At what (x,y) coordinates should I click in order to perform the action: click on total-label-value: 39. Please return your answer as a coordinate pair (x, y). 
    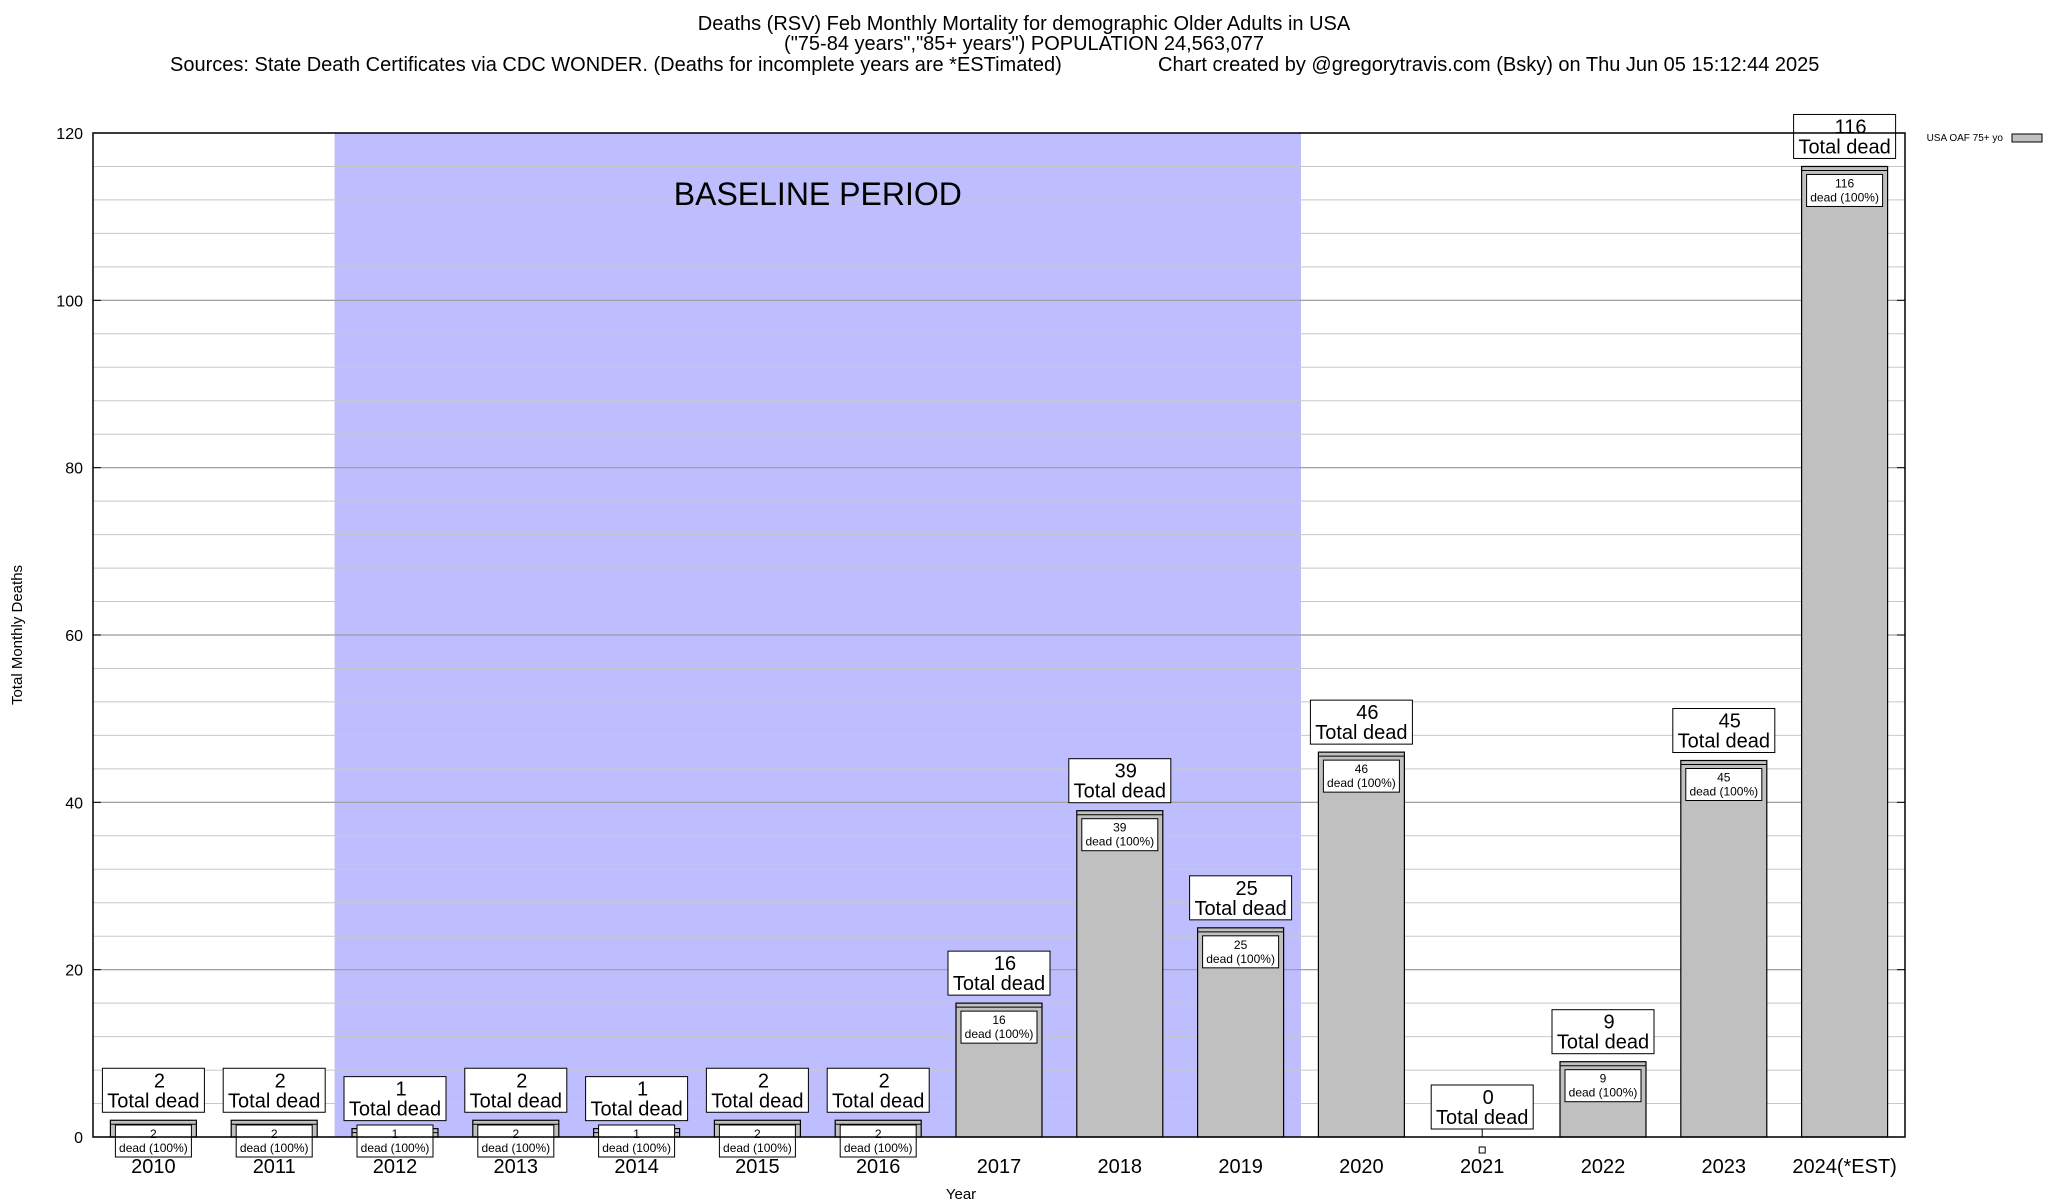
    Looking at the image, I should click on (1126, 772).